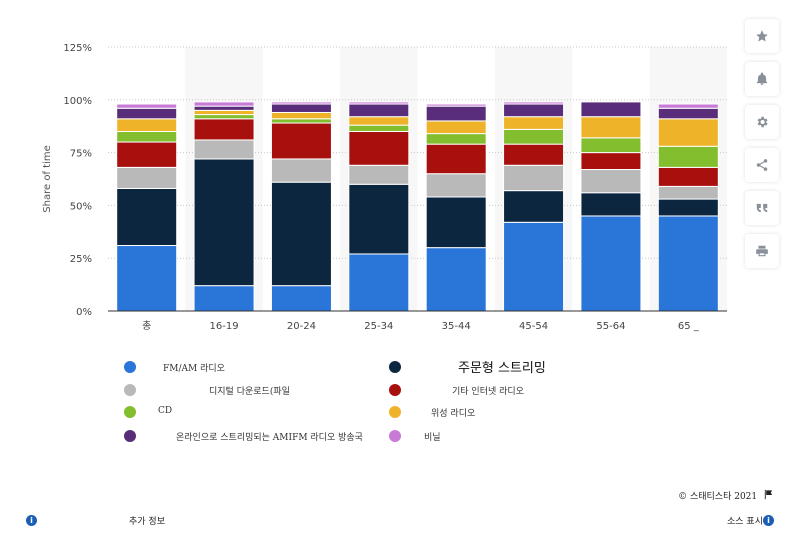  I want to click on show-source-link: 소스 표시 i, so click(750, 520).